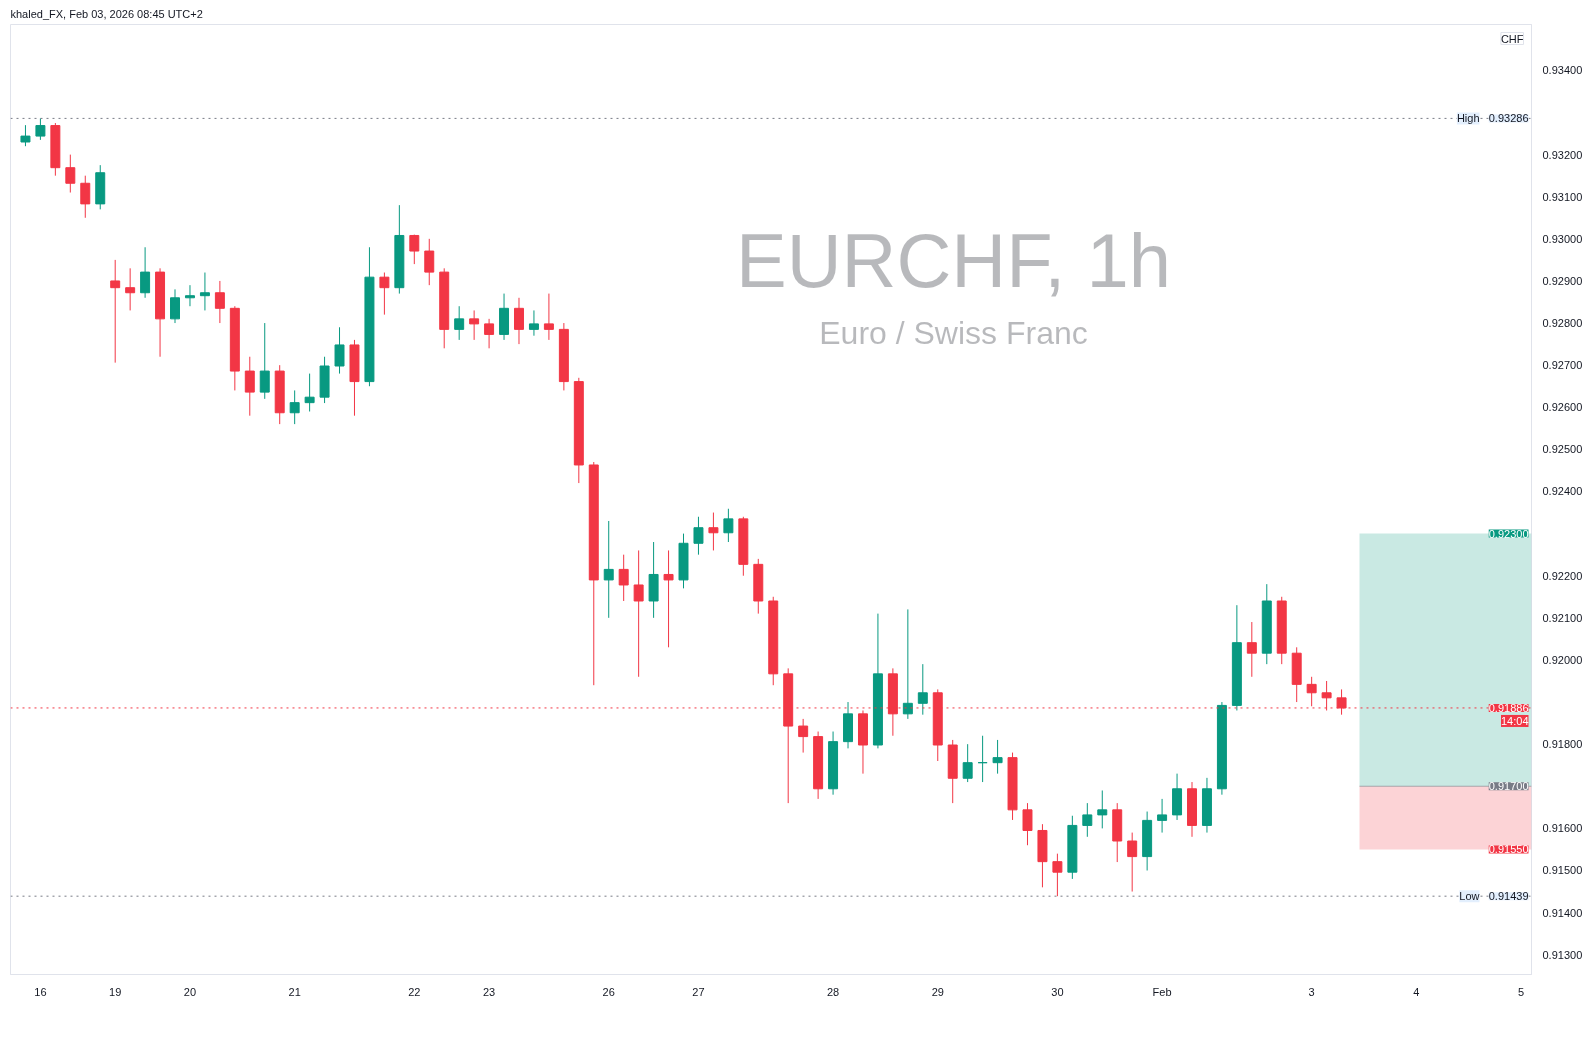  I want to click on x-tick-label: 16, so click(40, 991).